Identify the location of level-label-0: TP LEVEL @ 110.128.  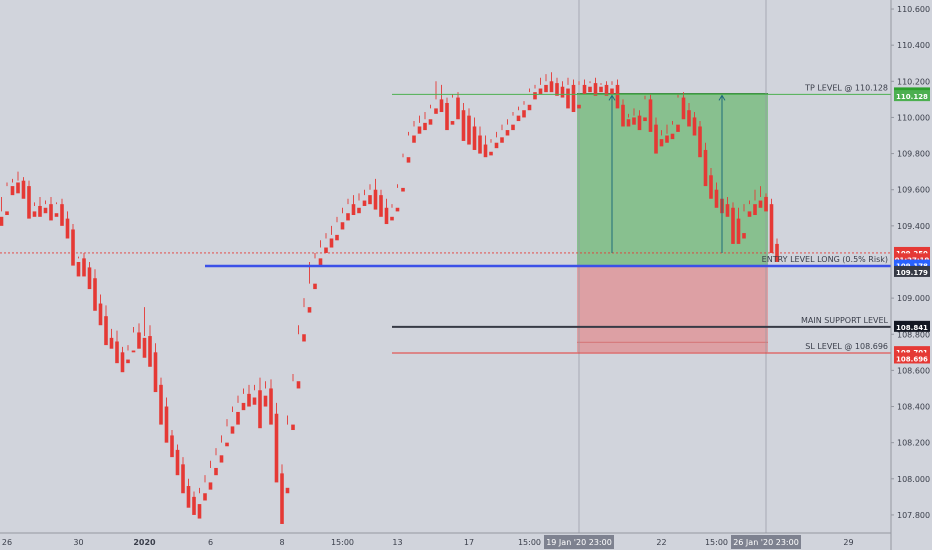
(846, 87).